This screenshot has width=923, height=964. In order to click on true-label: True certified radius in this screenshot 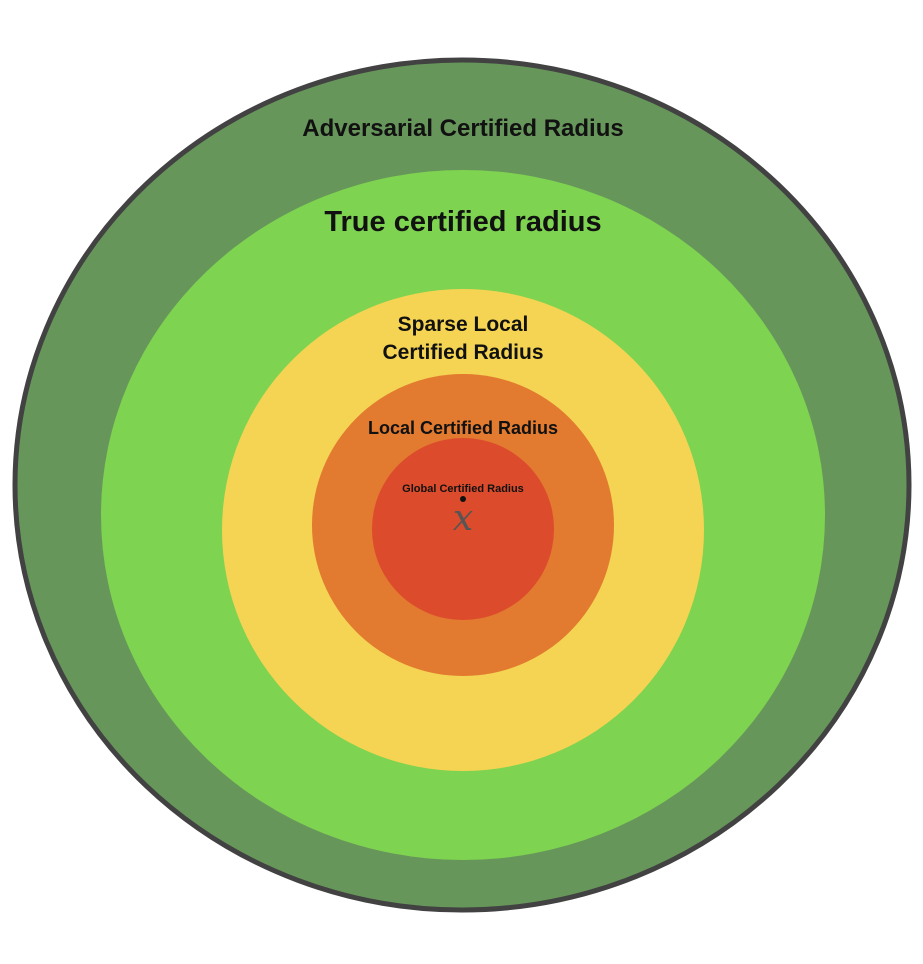, I will do `click(462, 222)`.